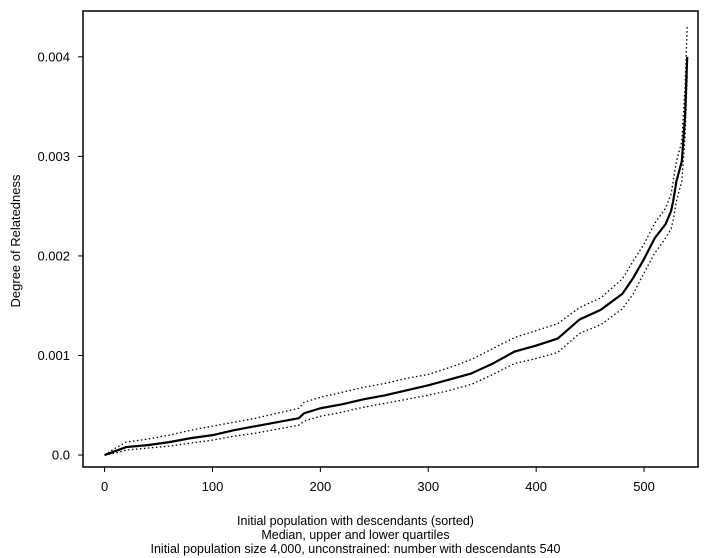 The height and width of the screenshot is (558, 711). I want to click on x-tick-label: 400, so click(536, 486).